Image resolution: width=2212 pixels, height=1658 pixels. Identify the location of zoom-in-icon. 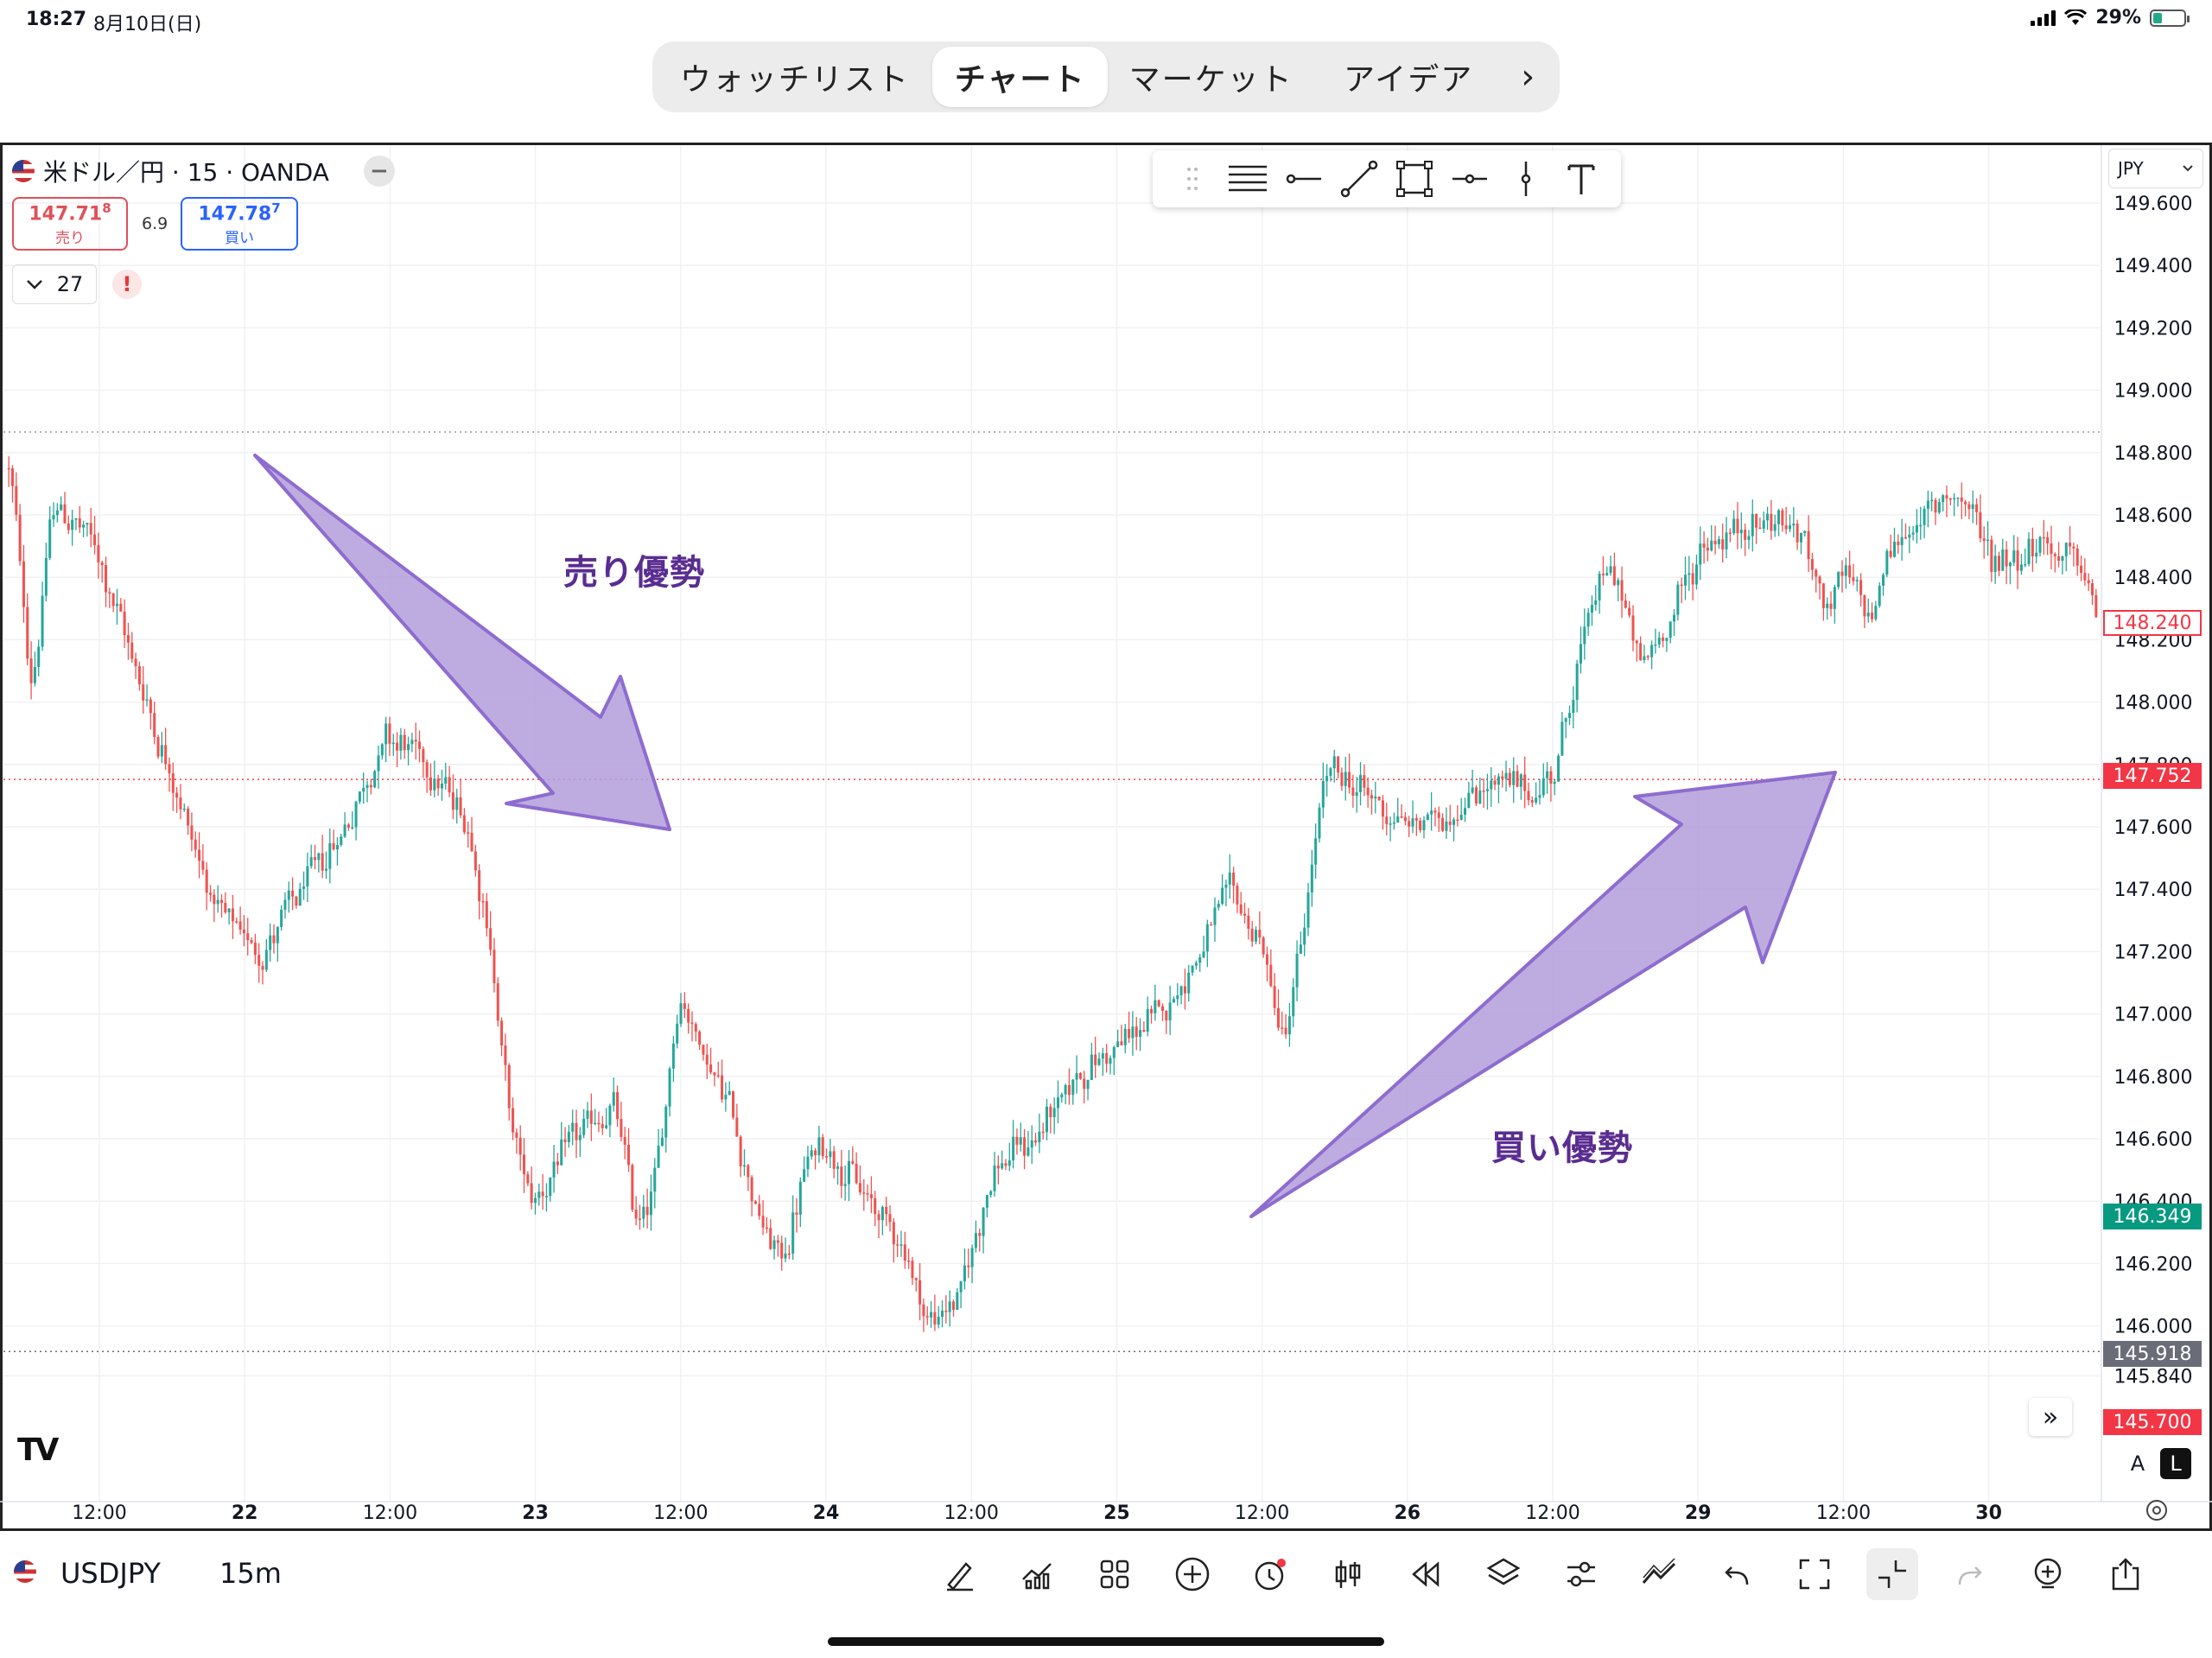
(2048, 1574).